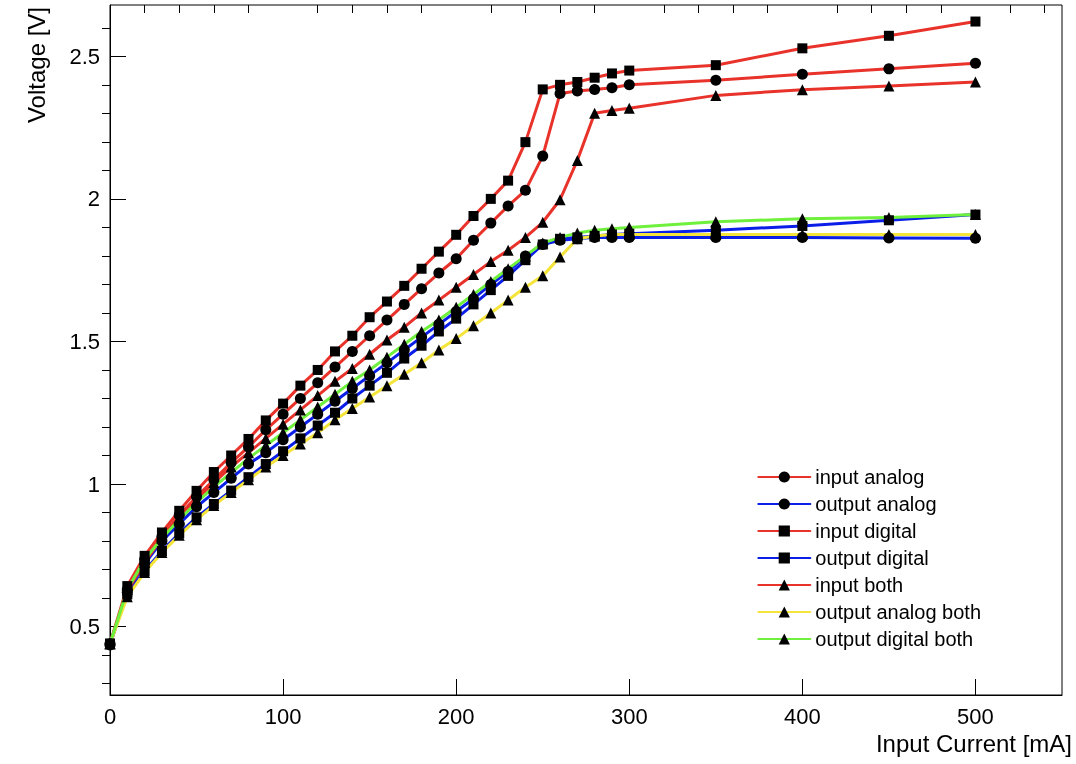 The height and width of the screenshot is (764, 1076). What do you see at coordinates (84, 56) in the screenshot?
I see `y-tick-label: 2.5` at bounding box center [84, 56].